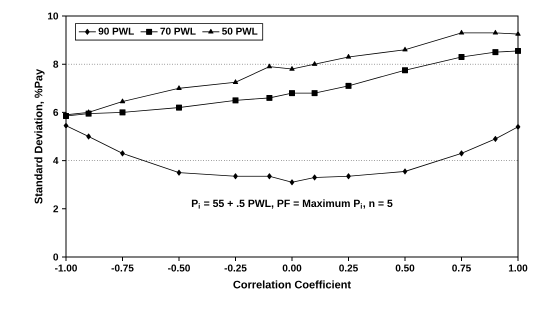 The width and height of the screenshot is (550, 331). What do you see at coordinates (405, 268) in the screenshot?
I see `x-tick-label: 0.50` at bounding box center [405, 268].